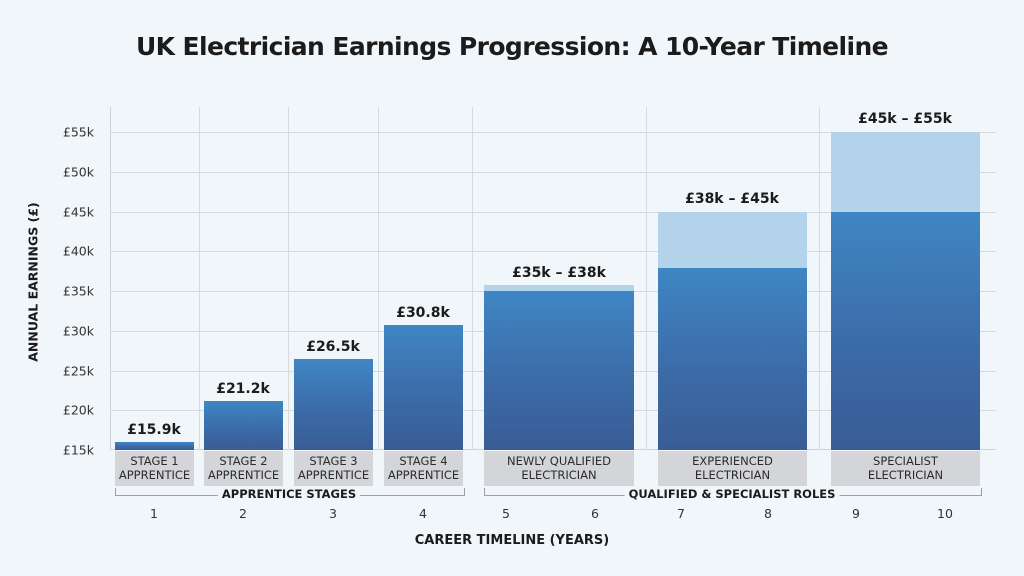 The height and width of the screenshot is (576, 1024). What do you see at coordinates (732, 494) in the screenshot?
I see `group-label-qualified: QUALIFIED & SPECIALIST ROLES` at bounding box center [732, 494].